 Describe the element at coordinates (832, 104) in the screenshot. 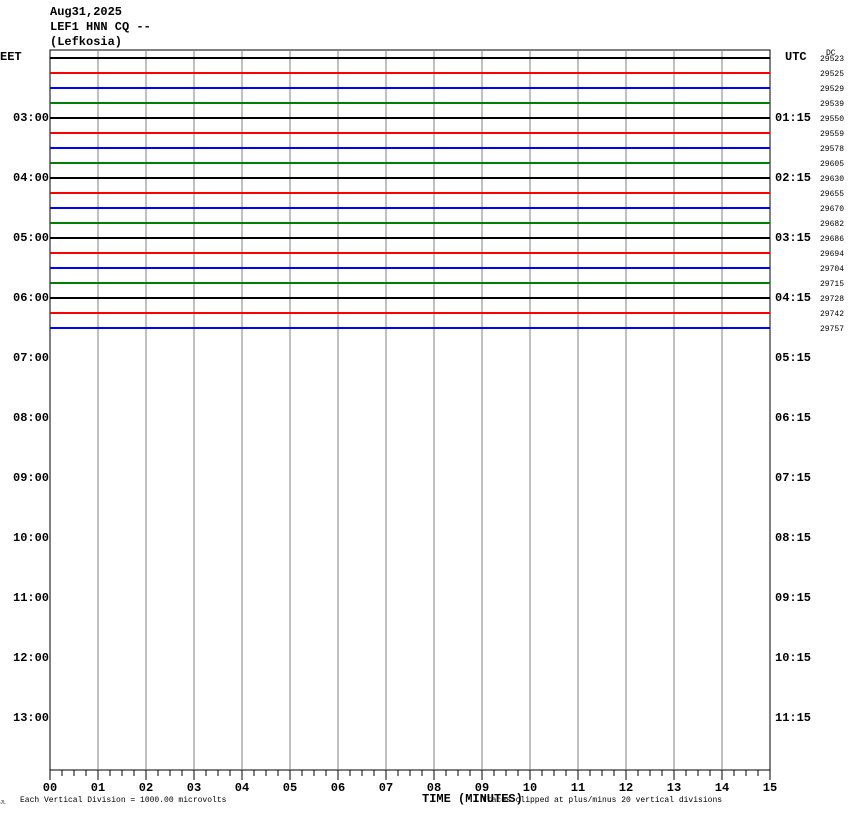

I see `trace-count: 29539` at that location.